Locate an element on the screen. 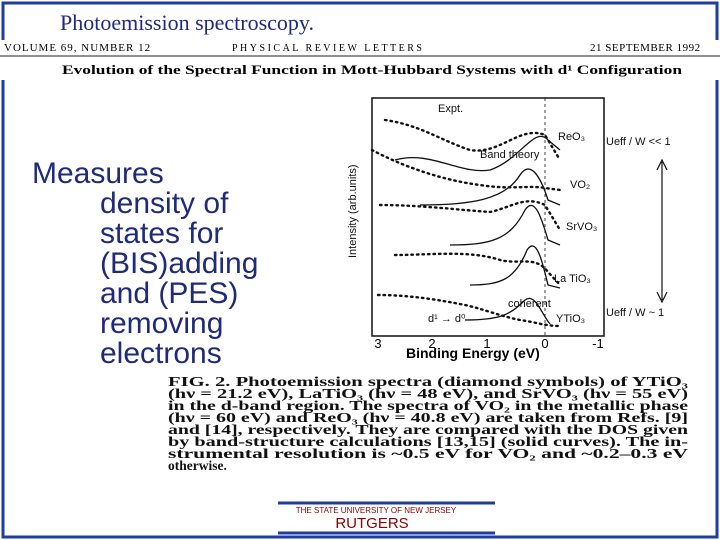 This screenshot has width=720, height=540. spectrum-reo3 is located at coordinates (472, 140).